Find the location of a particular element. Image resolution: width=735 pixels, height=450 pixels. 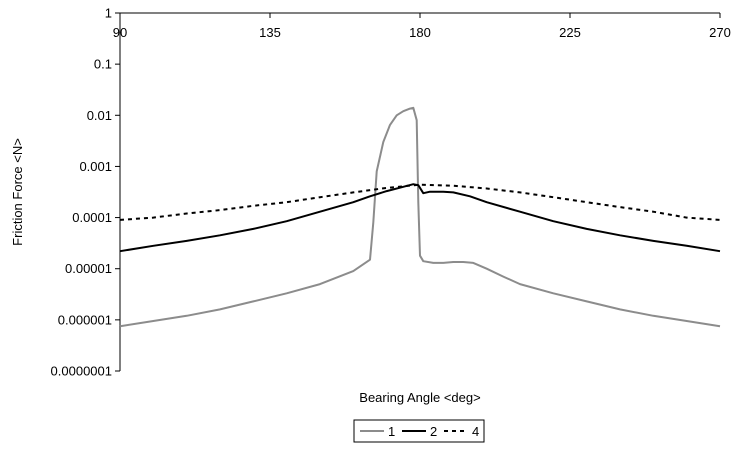

y-tick-label: 0.1 is located at coordinates (103, 64).